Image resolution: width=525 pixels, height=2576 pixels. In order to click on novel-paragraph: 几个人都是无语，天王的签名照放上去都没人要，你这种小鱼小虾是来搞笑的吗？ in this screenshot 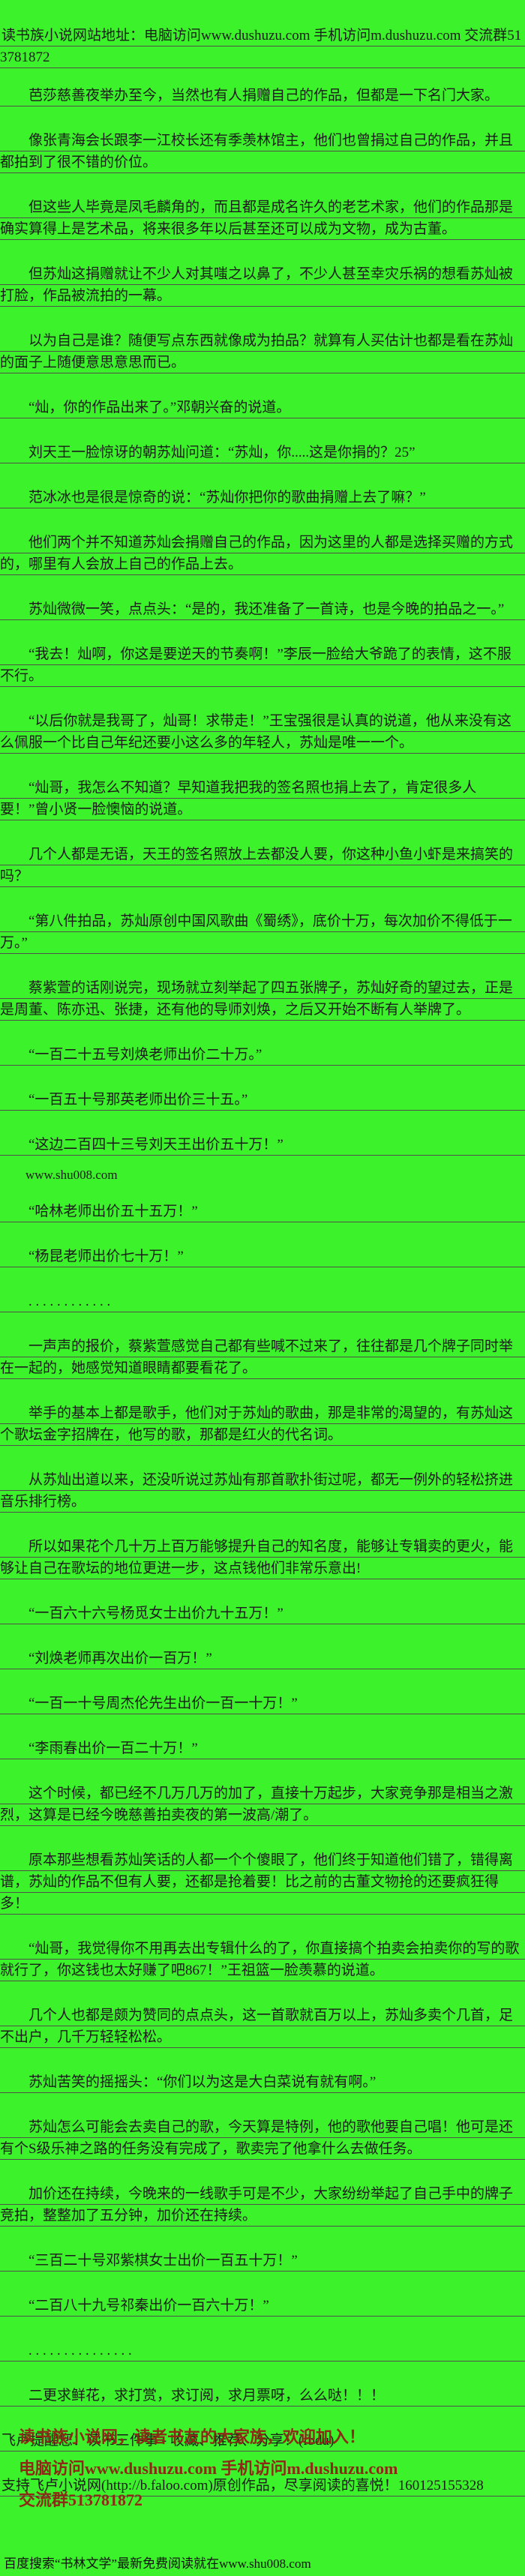, I will do `click(262, 866)`.